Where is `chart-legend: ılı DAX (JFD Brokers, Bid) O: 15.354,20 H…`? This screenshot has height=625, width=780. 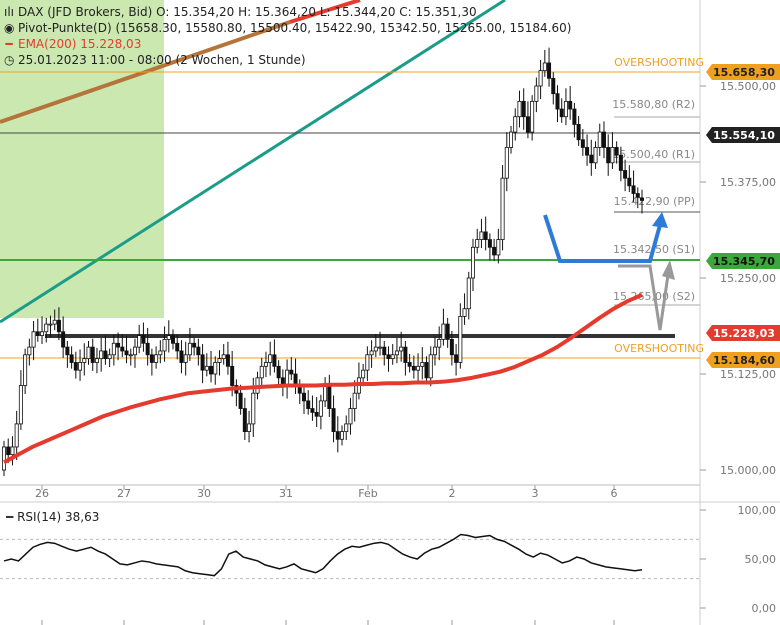
chart-legend: ılı DAX (JFD Brokers, Bid) O: 15.354,20 H… is located at coordinates (287, 36).